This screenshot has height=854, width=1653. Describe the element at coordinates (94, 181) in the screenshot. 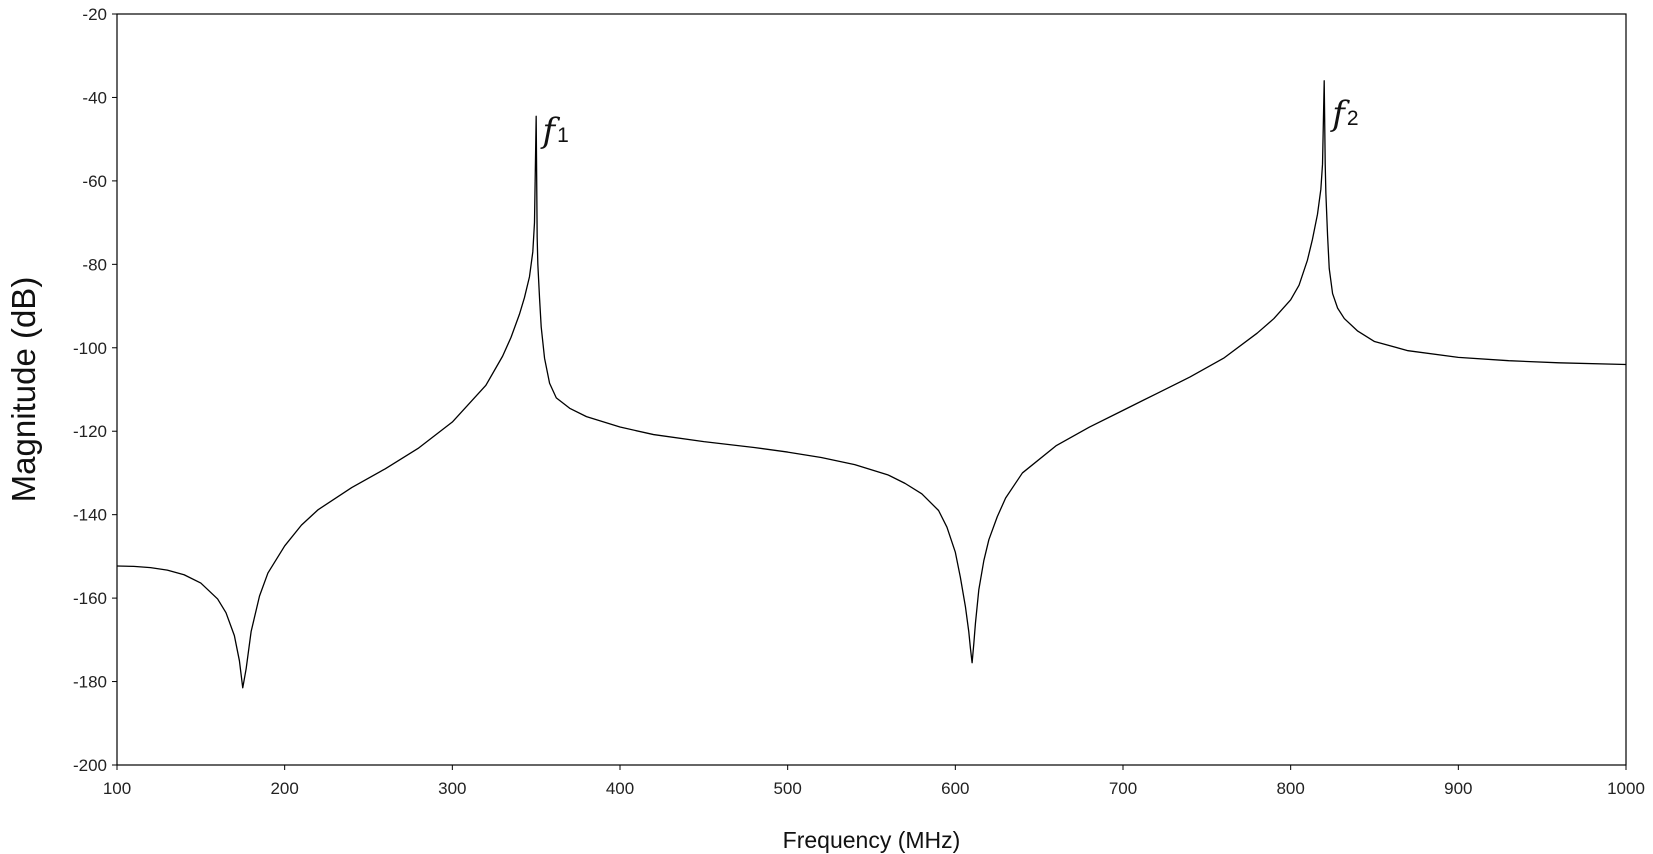

I see `y-tick-label: -60` at that location.